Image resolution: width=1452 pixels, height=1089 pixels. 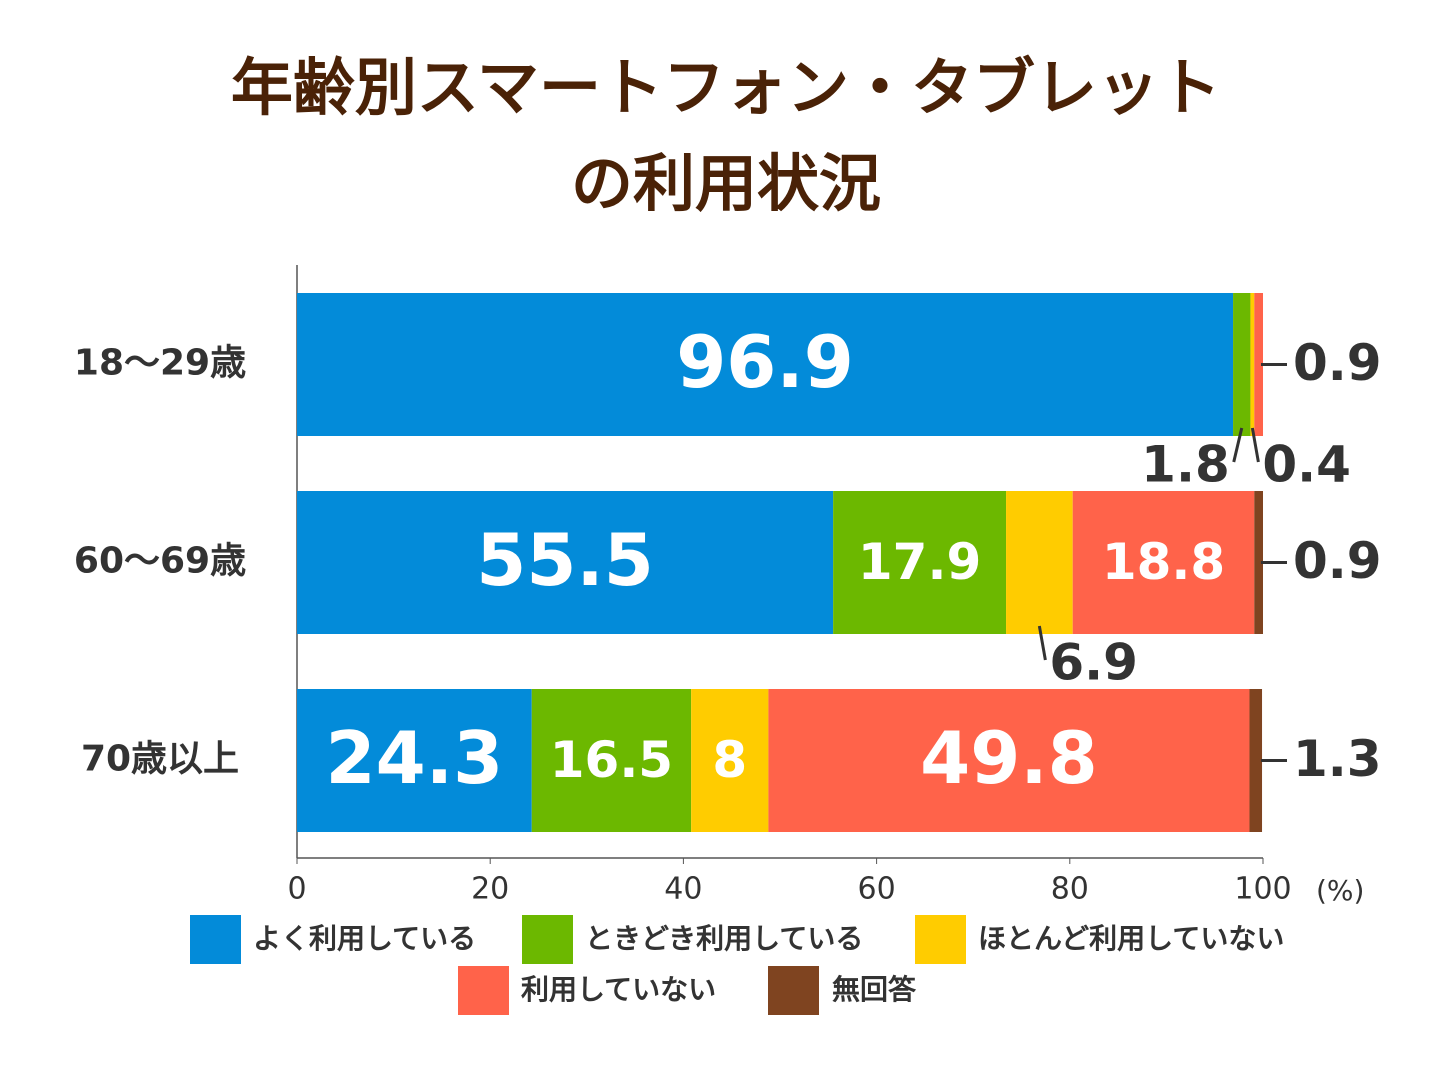 What do you see at coordinates (726, 87) in the screenshot?
I see `chart-title: 年齢別スマートフォン・タブレット` at bounding box center [726, 87].